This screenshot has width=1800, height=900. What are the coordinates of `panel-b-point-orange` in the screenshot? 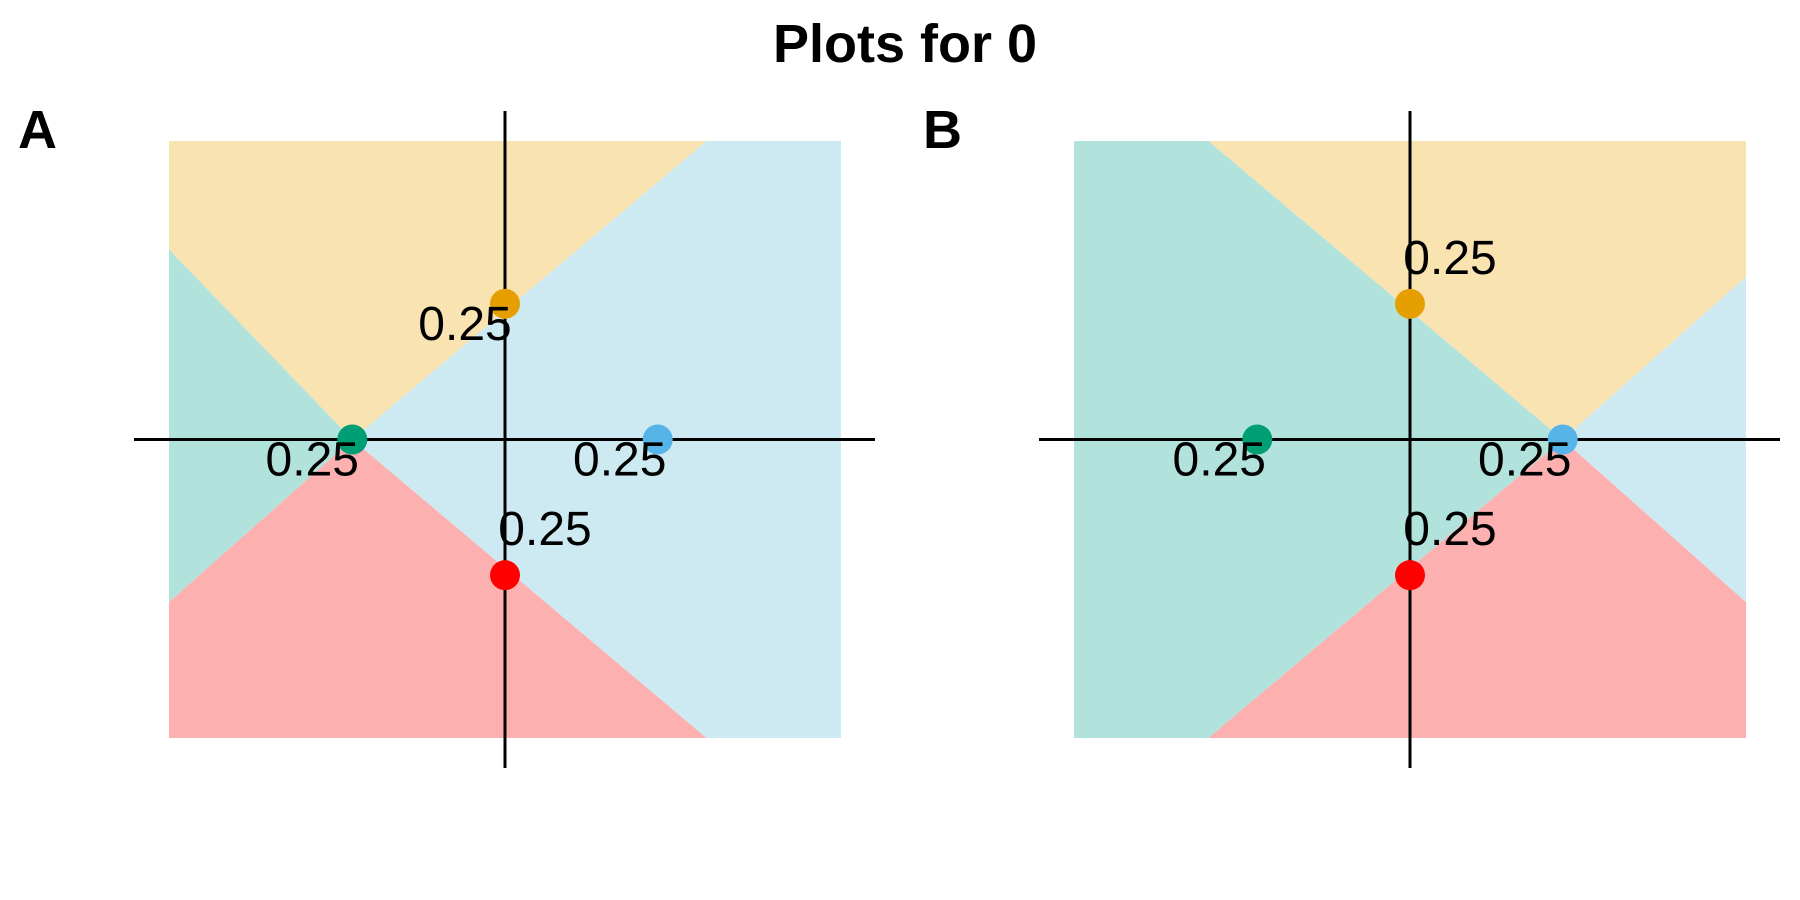 It's located at (1410, 303).